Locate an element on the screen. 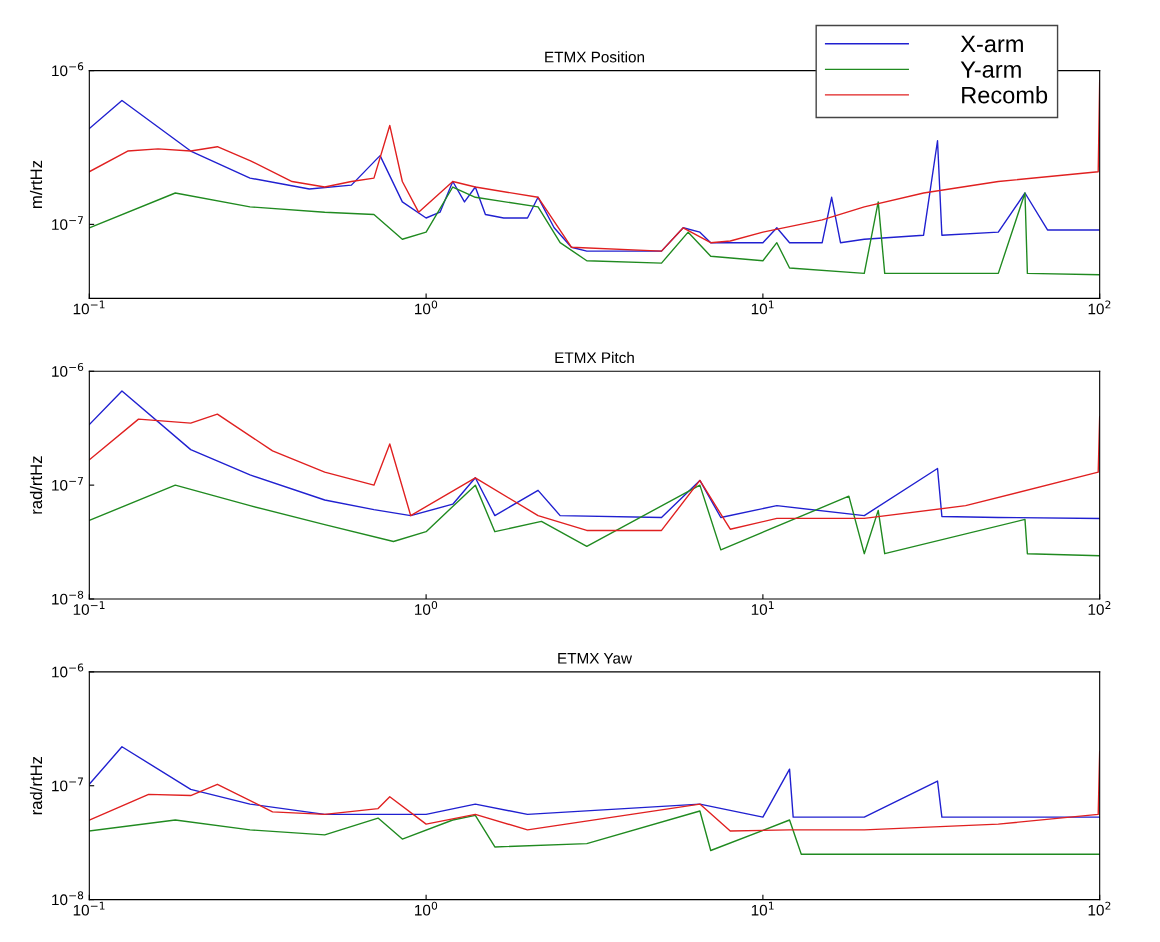 This screenshot has height=942, width=1160. legend-label: Y-arm is located at coordinates (990, 69).